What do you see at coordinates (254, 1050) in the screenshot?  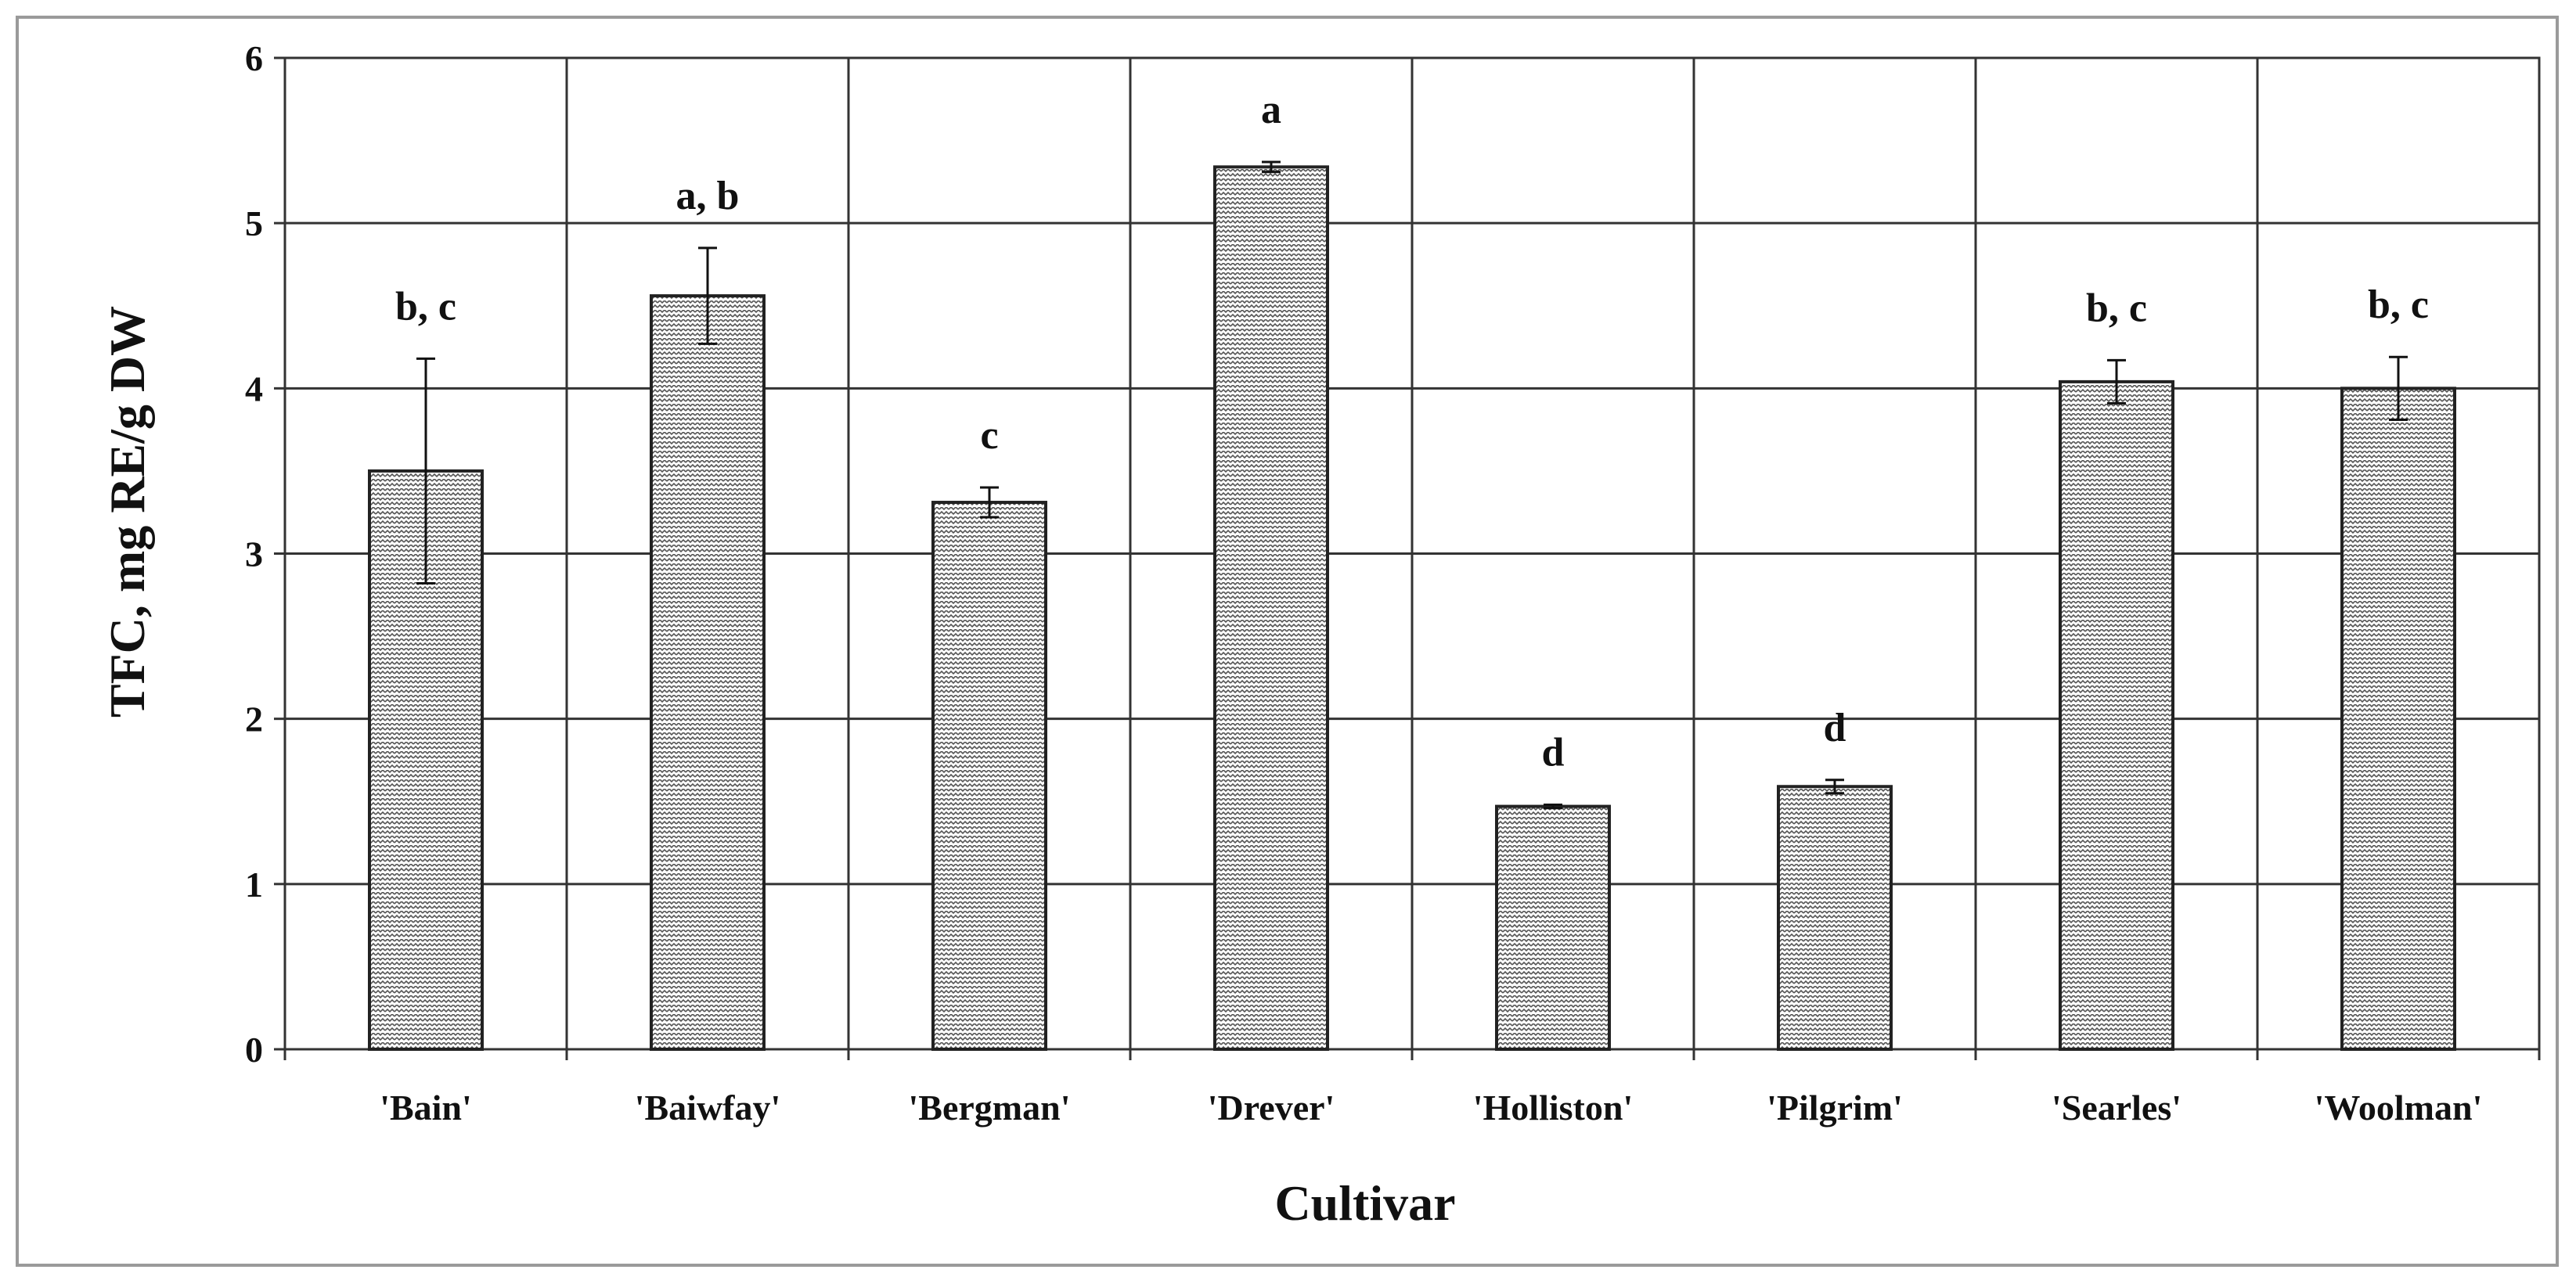 I see `y-tick-label: 0` at bounding box center [254, 1050].